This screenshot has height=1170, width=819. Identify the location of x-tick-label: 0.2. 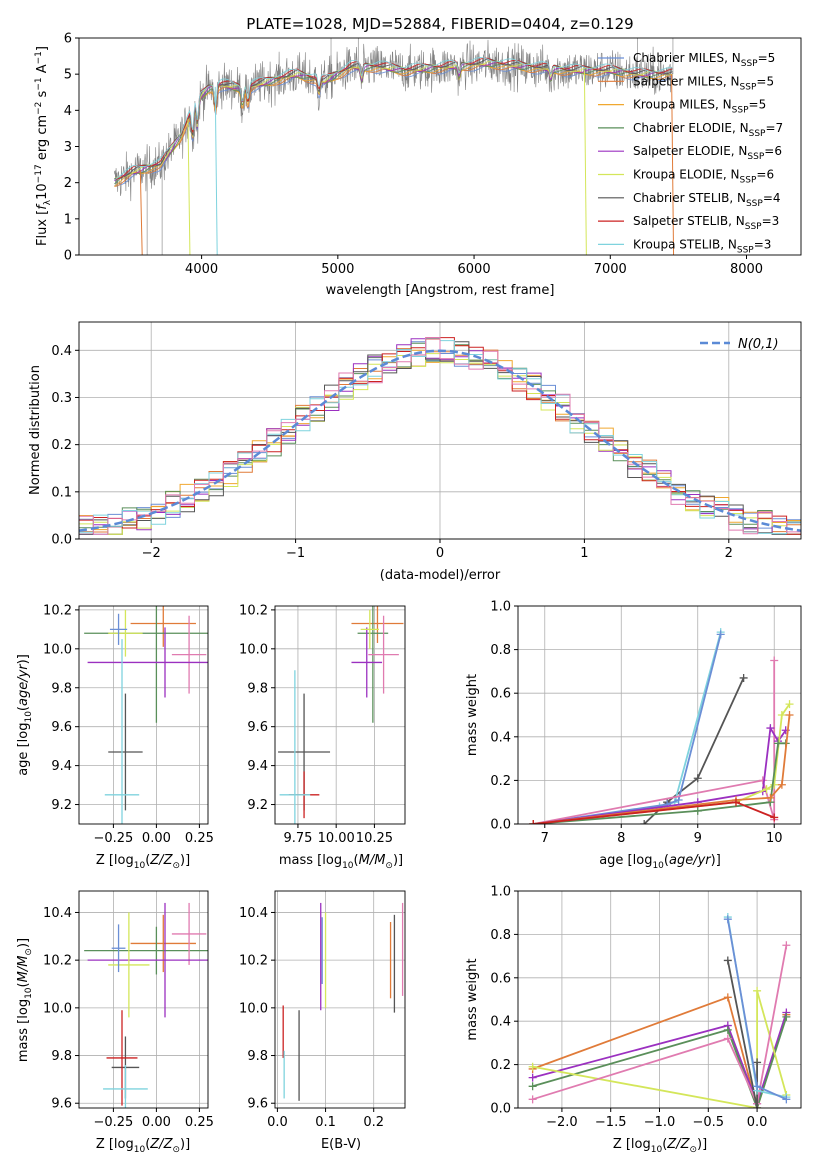
(373, 1122).